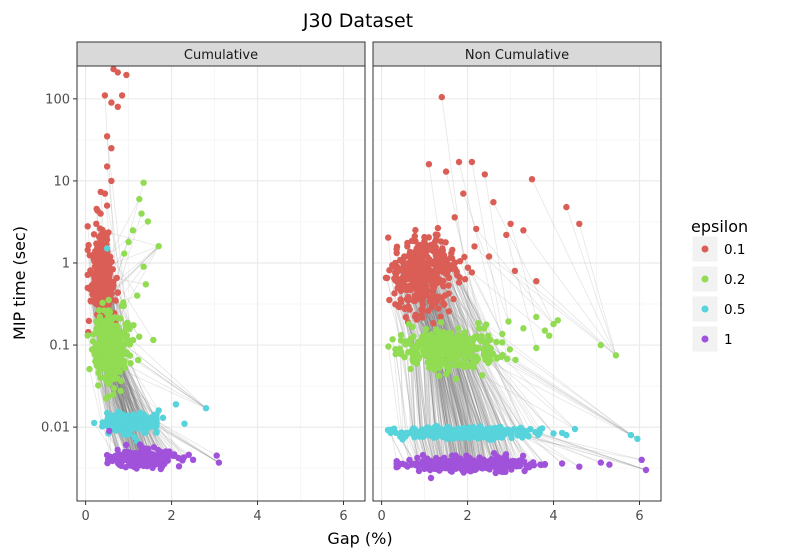 The height and width of the screenshot is (560, 789). I want to click on x-axis-title: Gap (%), so click(359, 538).